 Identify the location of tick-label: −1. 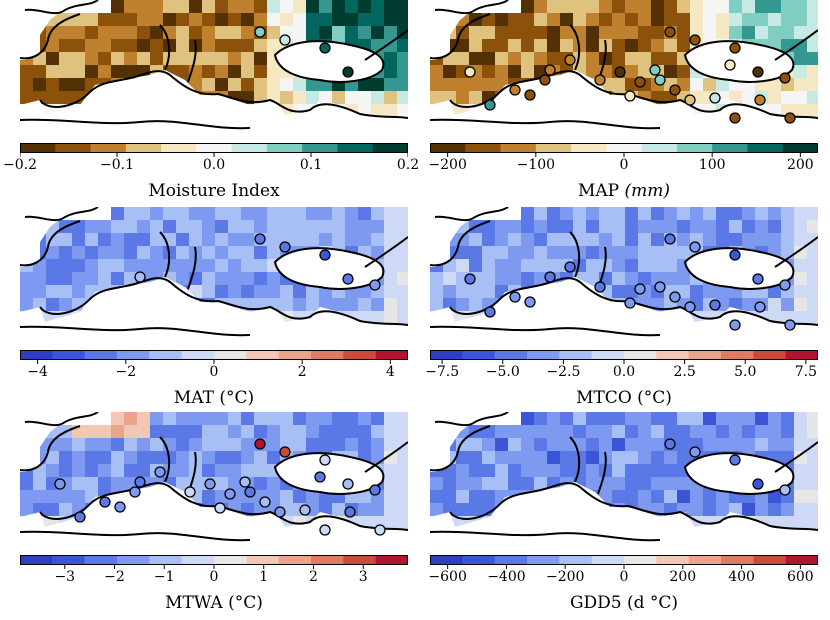
(164, 577).